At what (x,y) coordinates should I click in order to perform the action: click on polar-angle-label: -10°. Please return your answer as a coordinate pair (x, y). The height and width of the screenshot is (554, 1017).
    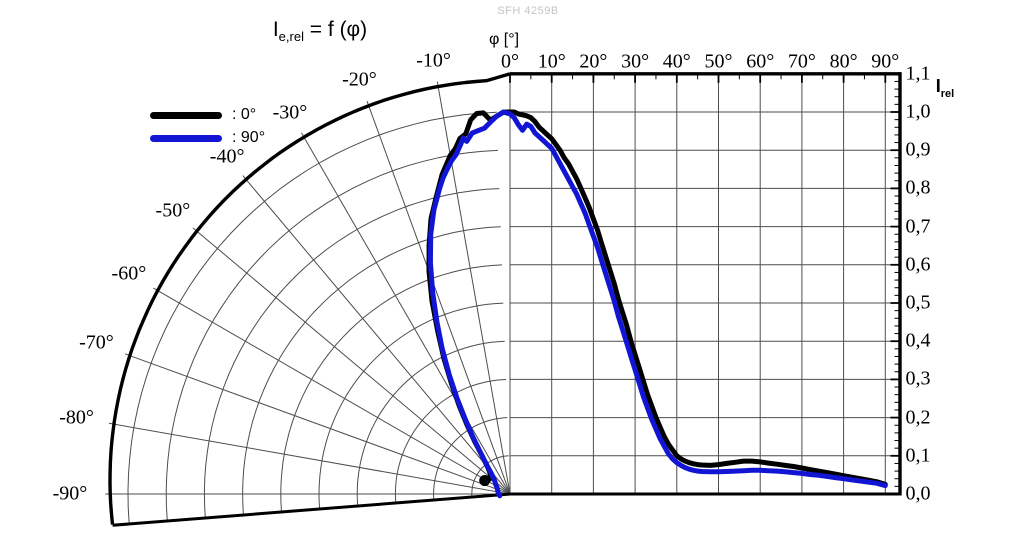
    Looking at the image, I should click on (433, 60).